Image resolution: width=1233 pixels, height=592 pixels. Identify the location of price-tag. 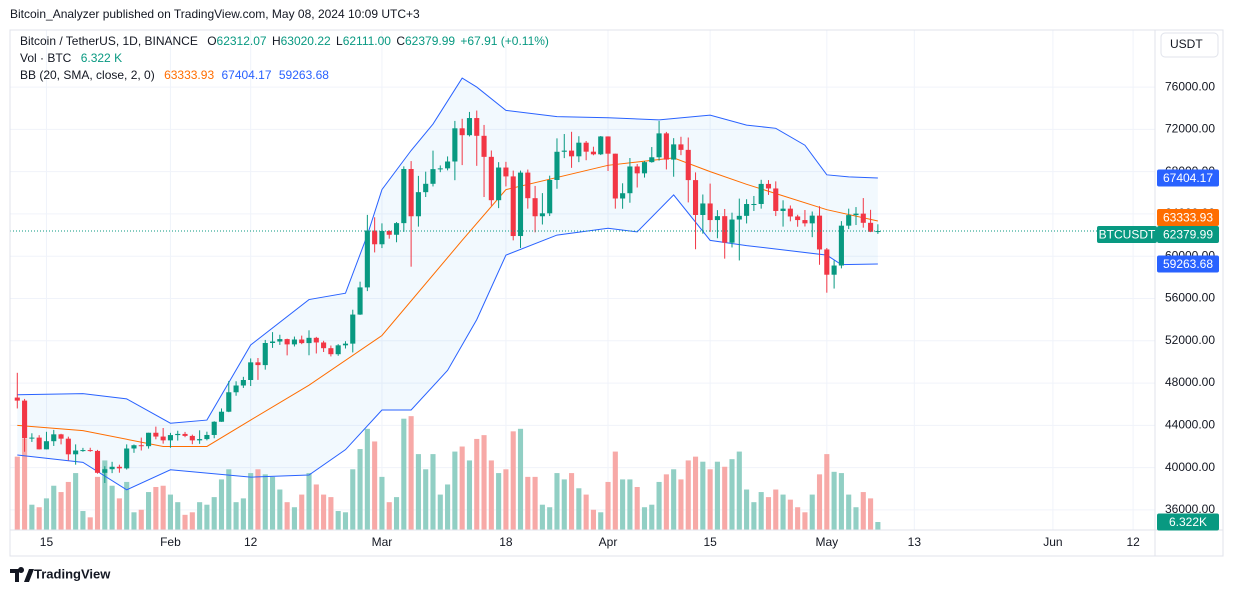
(1188, 178).